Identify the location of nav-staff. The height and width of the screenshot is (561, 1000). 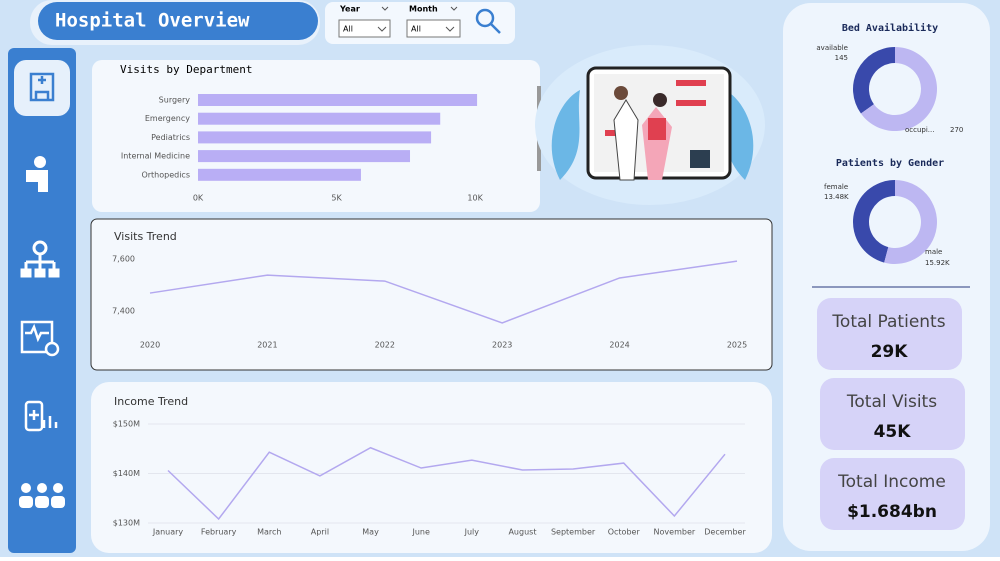
(42, 495).